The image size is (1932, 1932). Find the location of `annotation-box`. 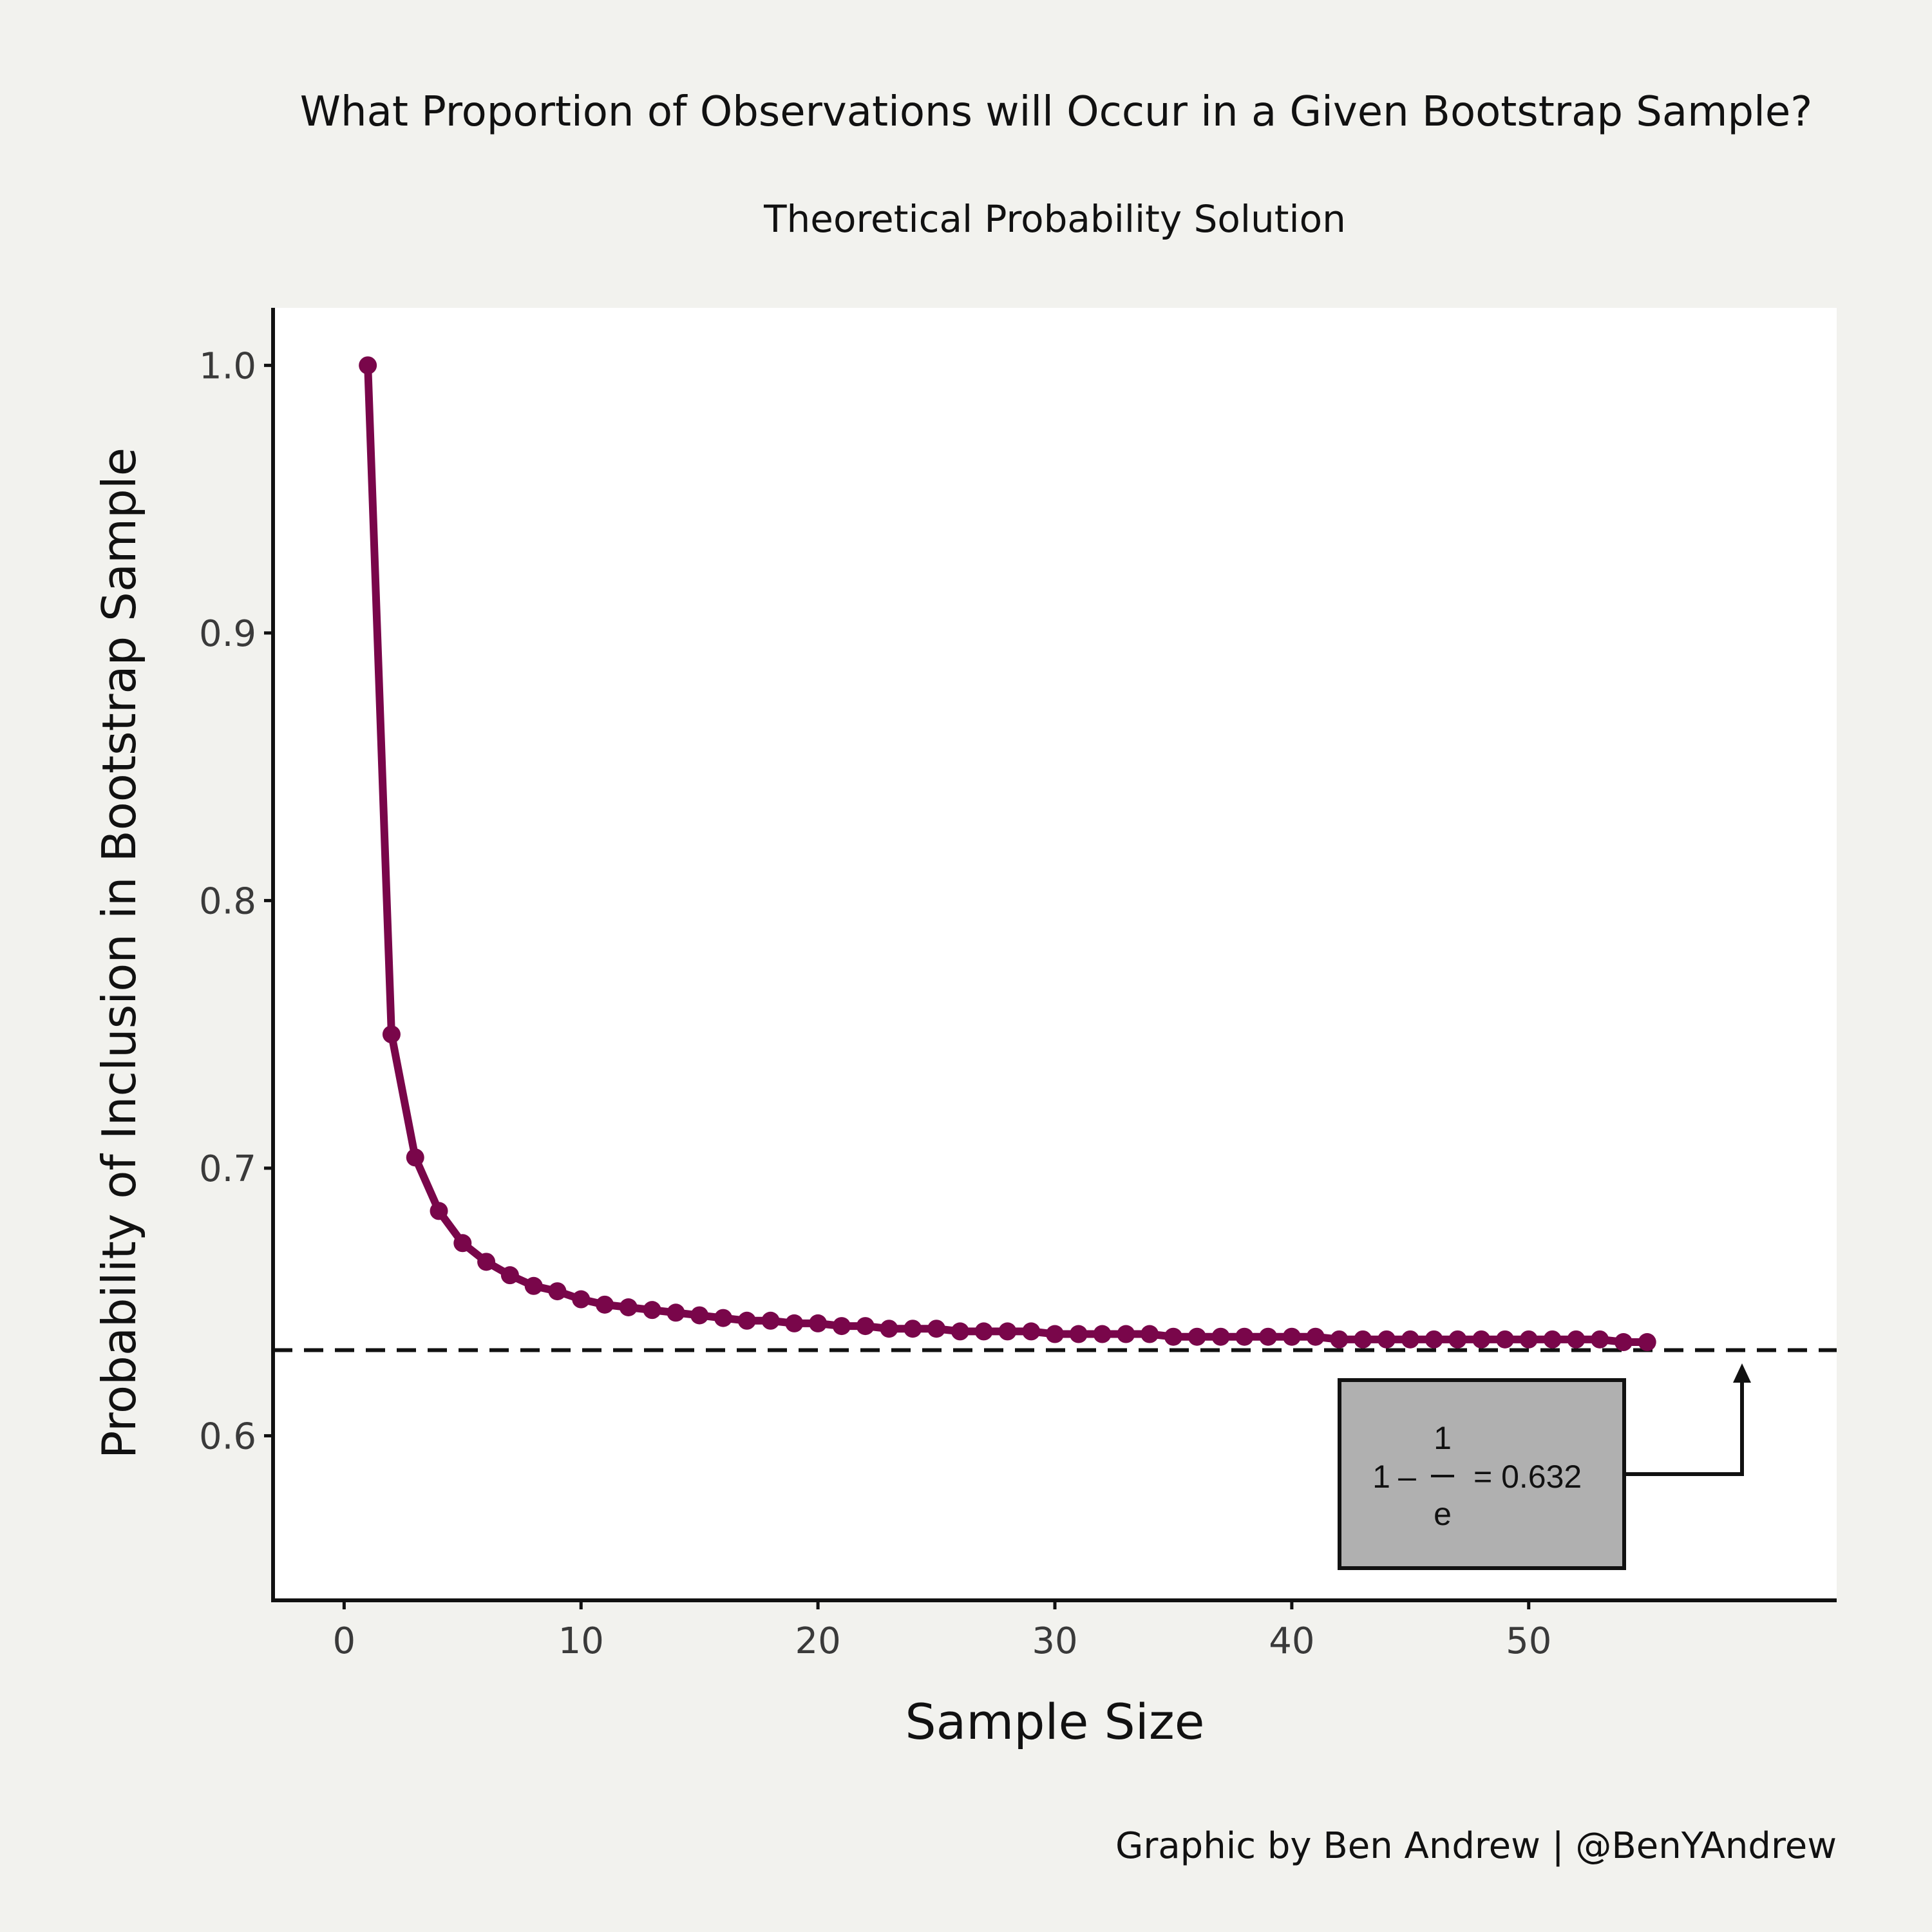

annotation-box is located at coordinates (1482, 1474).